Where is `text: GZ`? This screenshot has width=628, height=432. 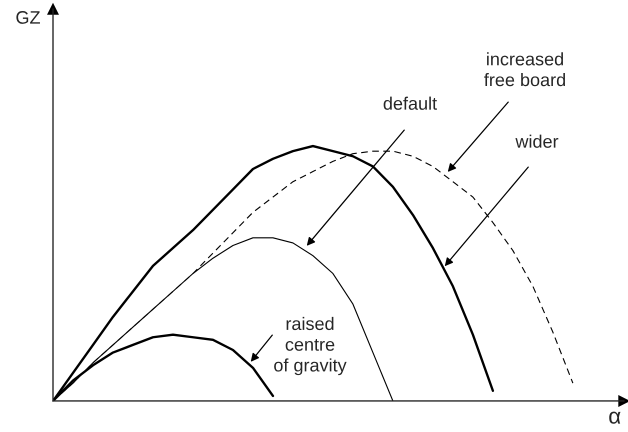 text: GZ is located at coordinates (28, 17).